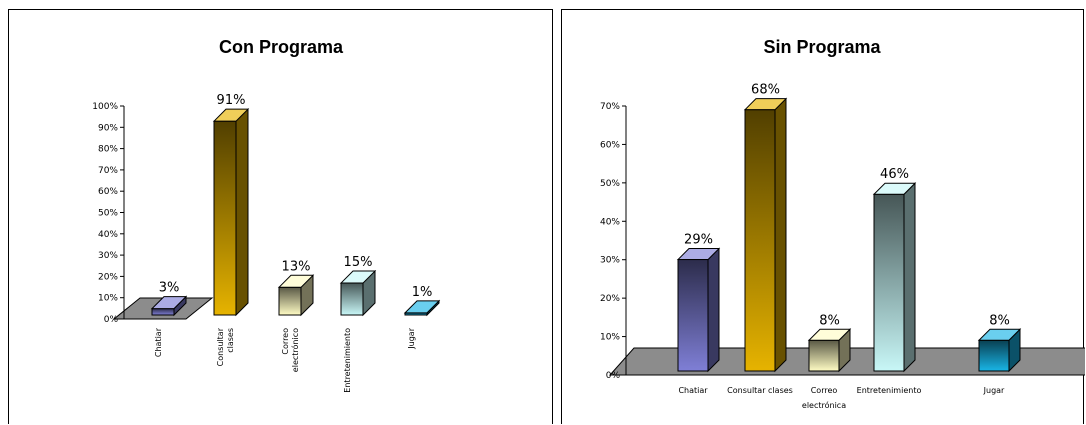  What do you see at coordinates (358, 262) in the screenshot?
I see `data-label: 15%` at bounding box center [358, 262].